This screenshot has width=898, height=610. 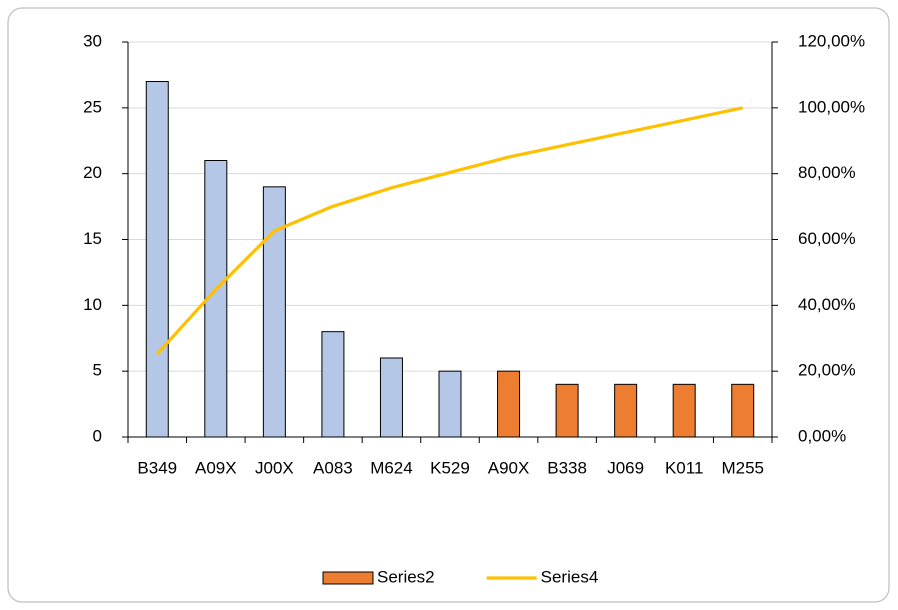 I want to click on y2-tick-label: 120,00%, so click(x=831, y=40).